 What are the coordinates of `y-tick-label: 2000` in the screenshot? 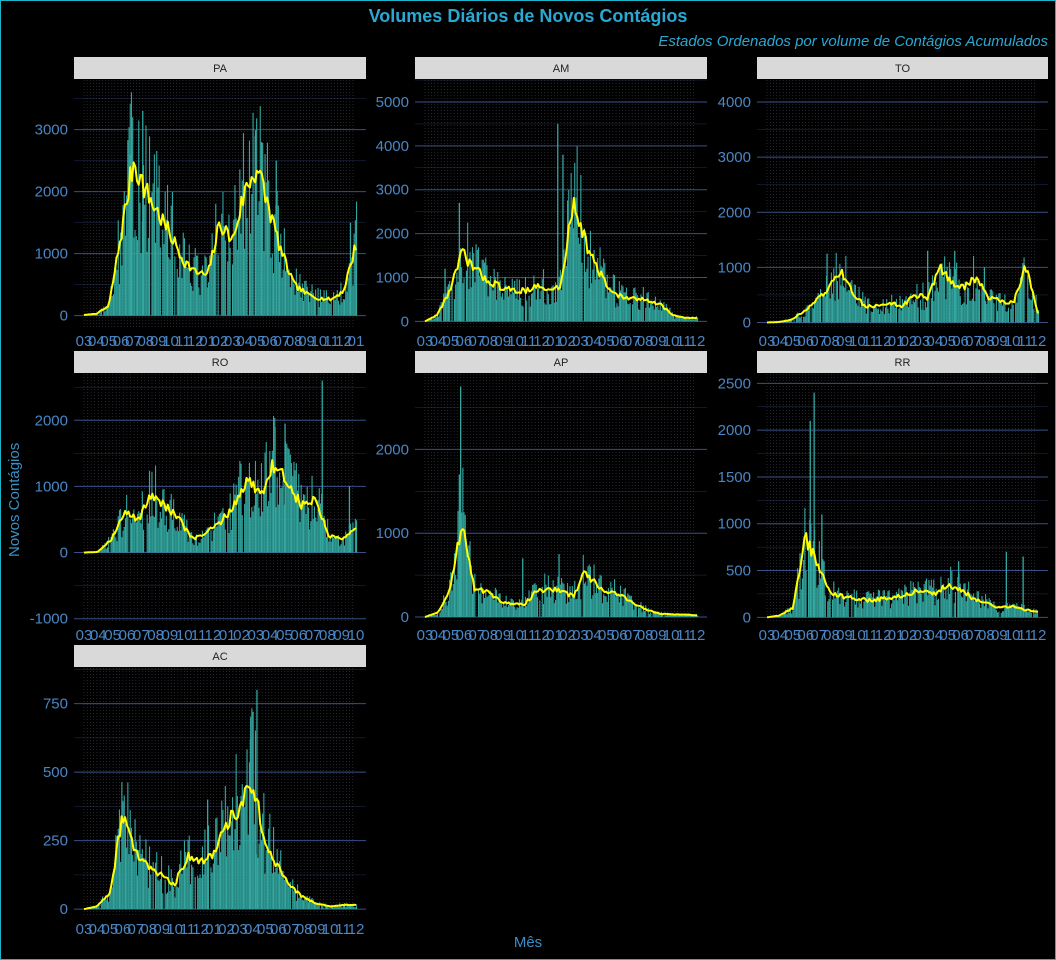 It's located at (392, 449).